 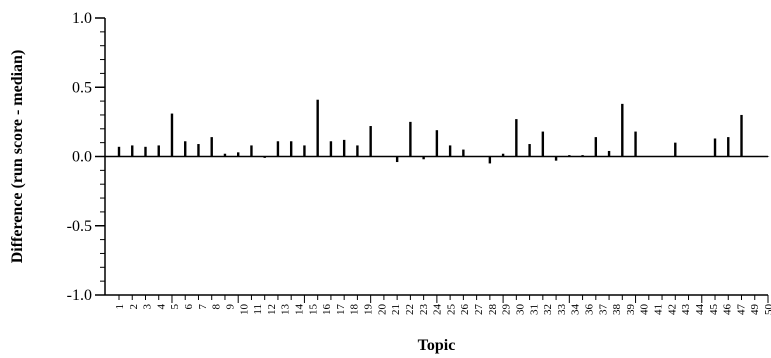 What do you see at coordinates (424, 310) in the screenshot?
I see `x-tick-label: 23` at bounding box center [424, 310].